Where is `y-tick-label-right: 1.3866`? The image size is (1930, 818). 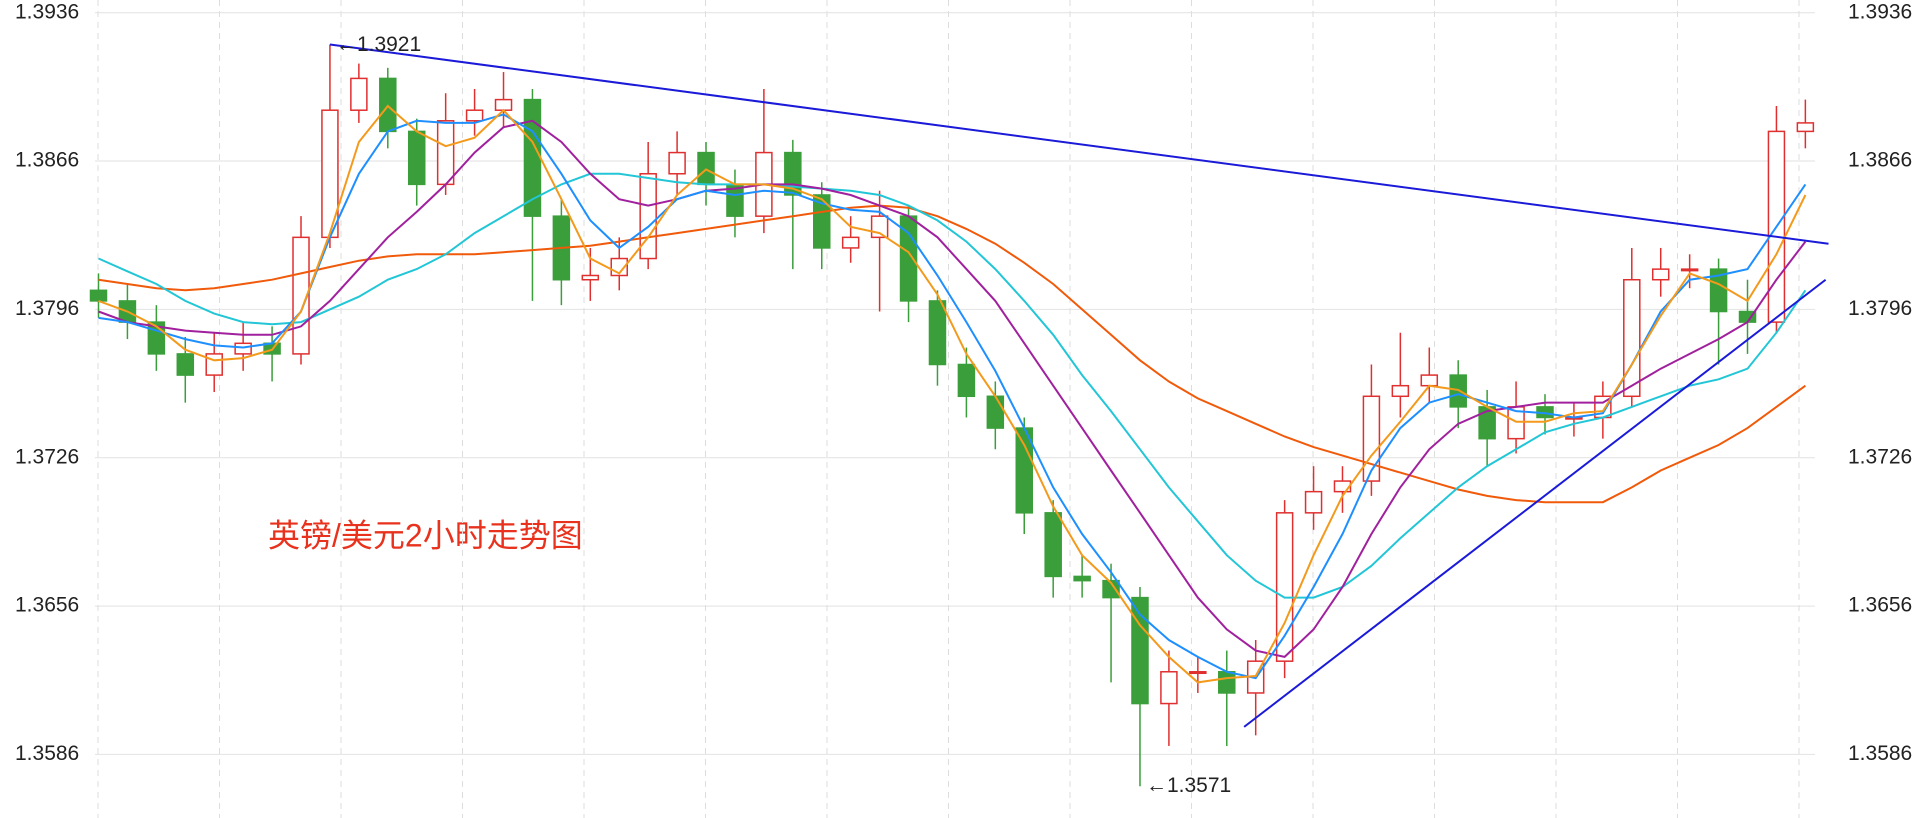 y-tick-label-right: 1.3866 is located at coordinates (1880, 160).